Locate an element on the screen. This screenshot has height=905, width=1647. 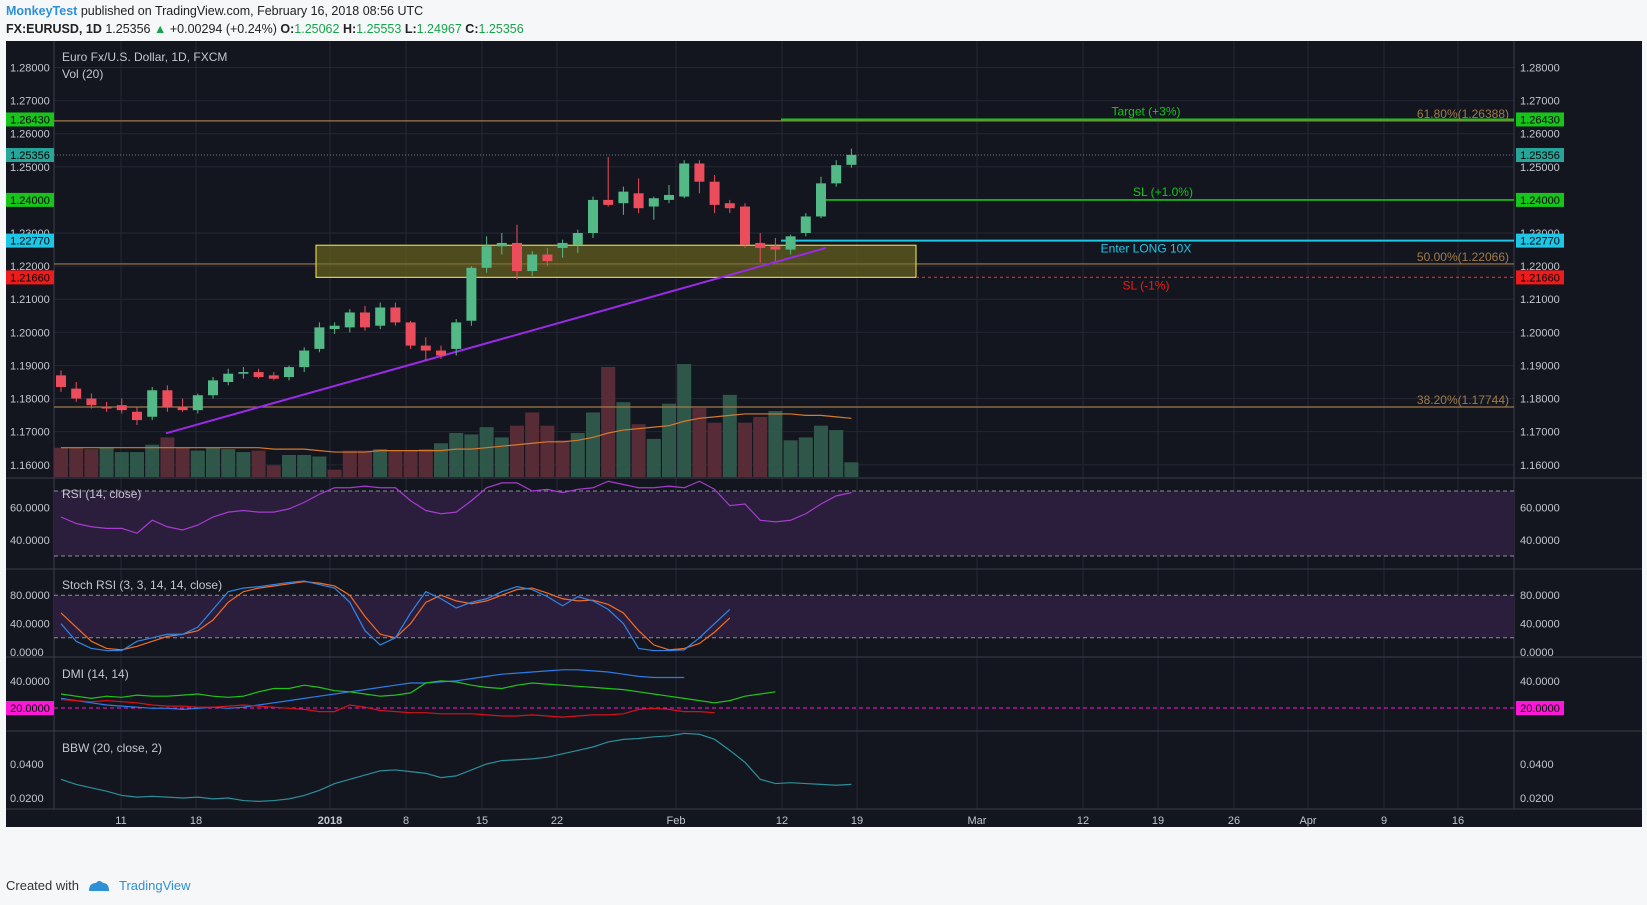
y-tick-label-right: 1.17000 is located at coordinates (1540, 433).